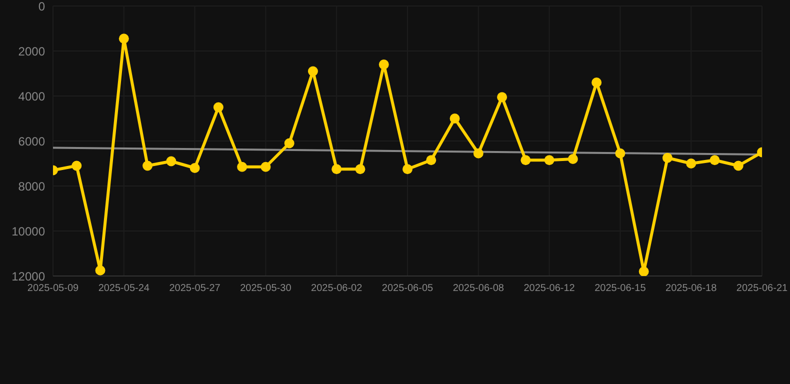  I want to click on x-tick-label: 2025-06-05, so click(408, 288).